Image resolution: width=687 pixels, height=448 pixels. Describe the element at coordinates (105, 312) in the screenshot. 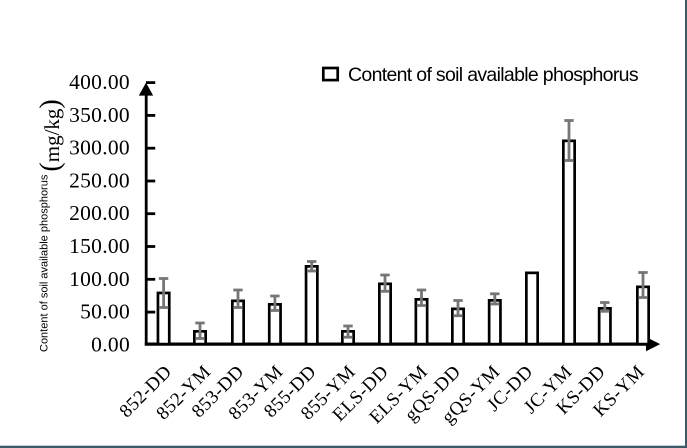

I see `svg-text: 50.00` at that location.